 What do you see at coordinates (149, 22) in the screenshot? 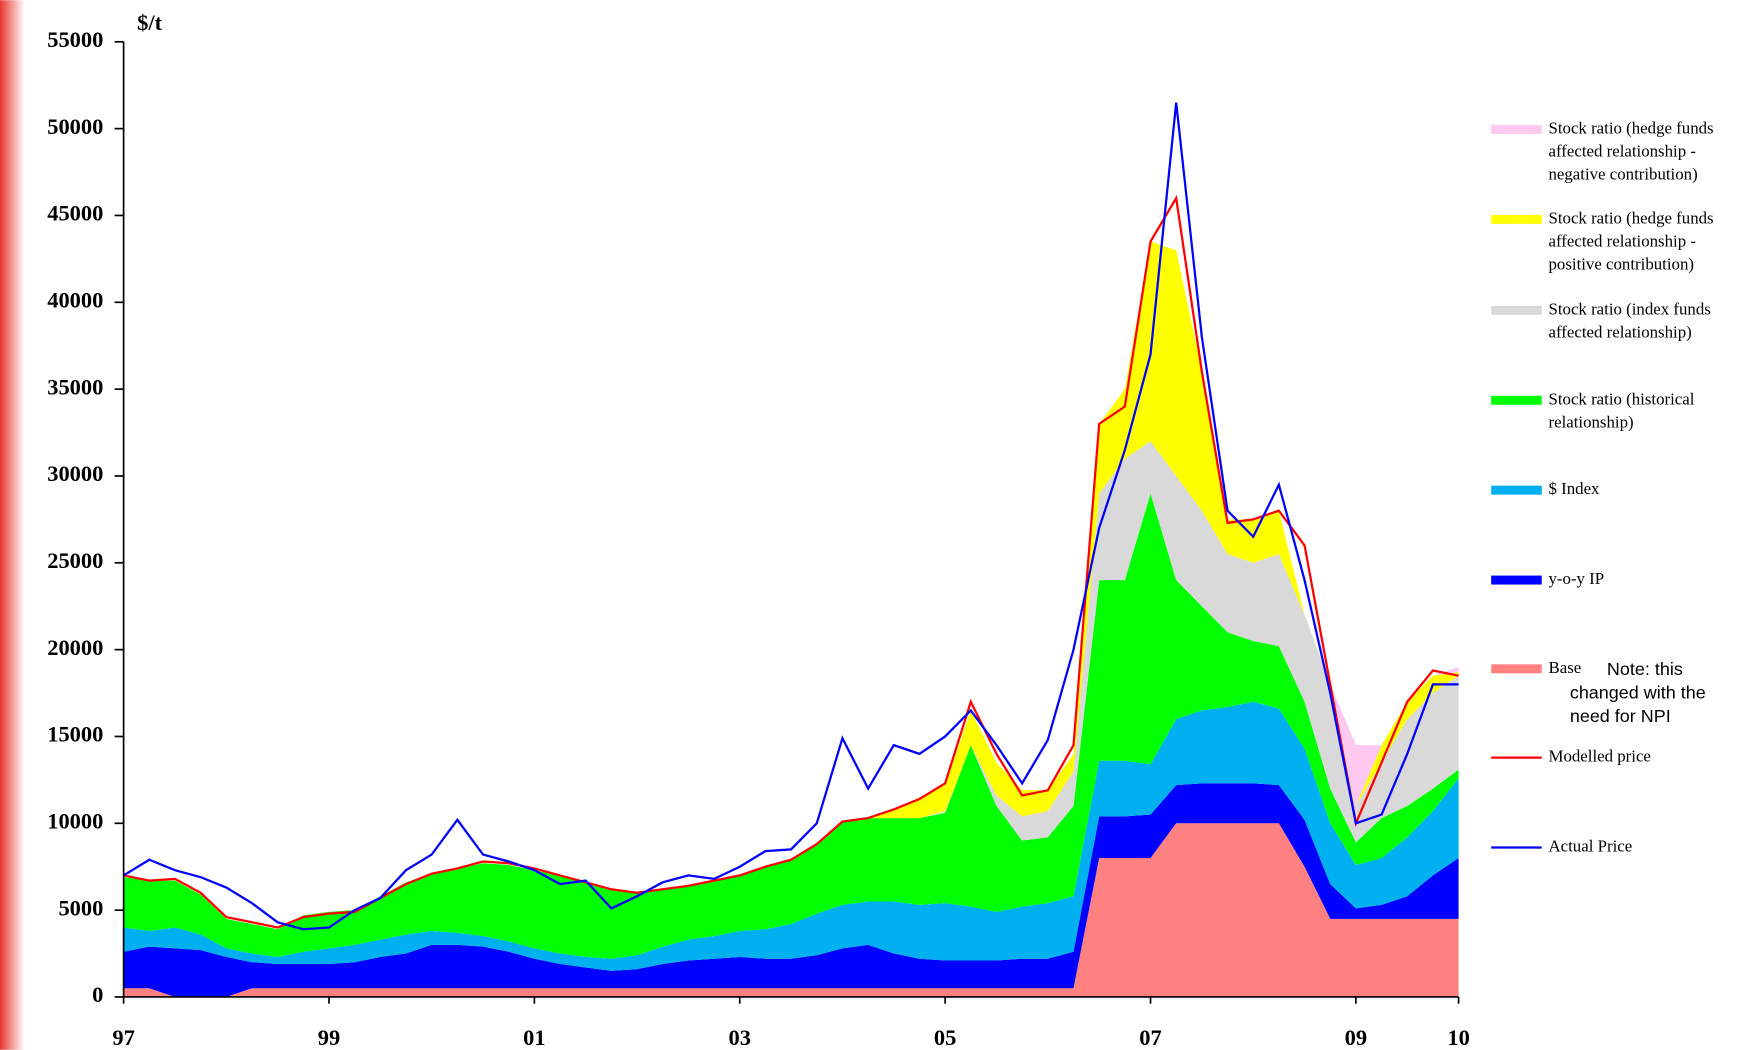
I see `y-axis-label: $/t` at bounding box center [149, 22].